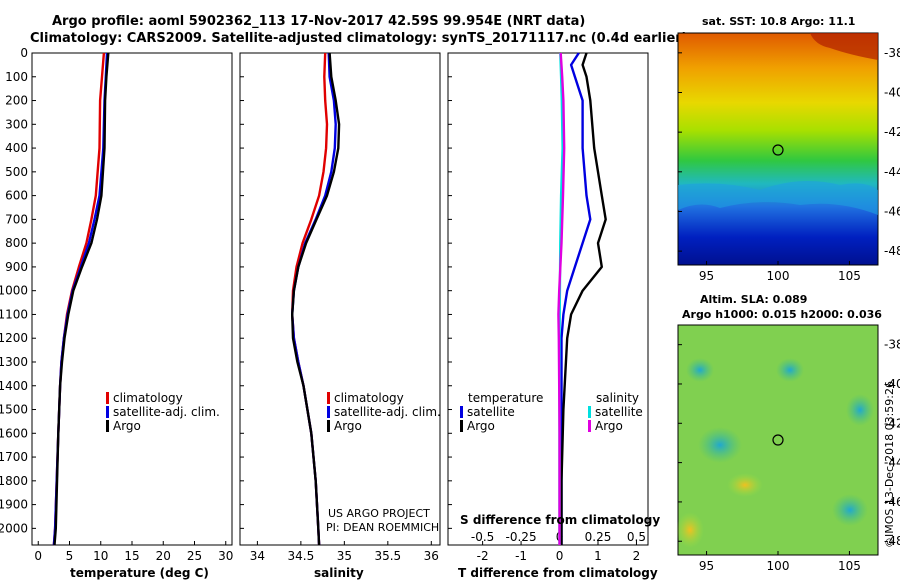 The image size is (900, 580). I want to click on legend-s-satellite: satellite, so click(619, 412).